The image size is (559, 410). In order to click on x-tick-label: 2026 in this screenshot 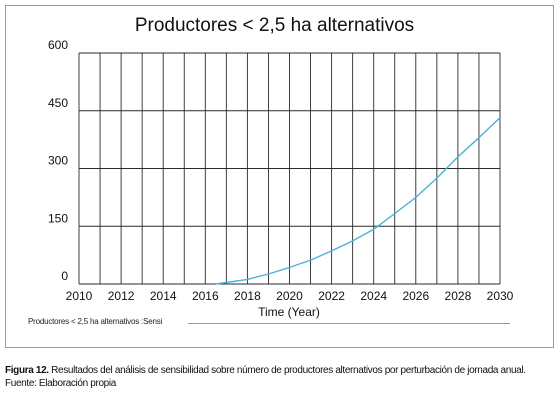, I will do `click(415, 296)`.